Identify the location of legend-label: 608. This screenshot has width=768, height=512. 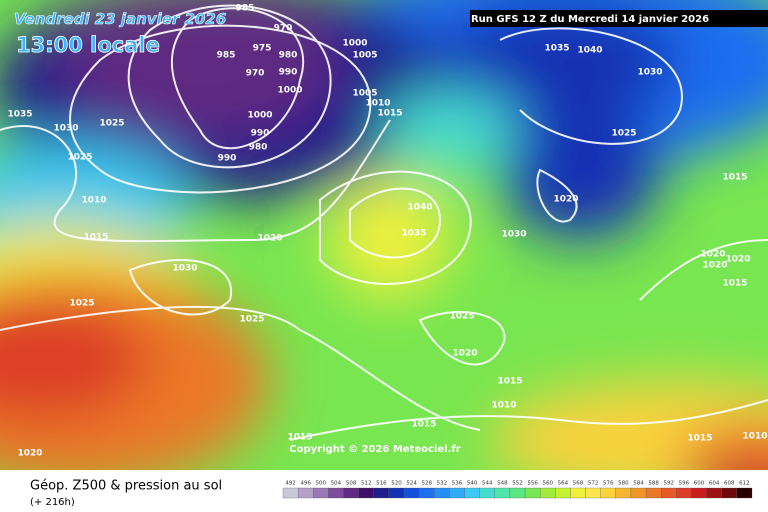
(729, 484).